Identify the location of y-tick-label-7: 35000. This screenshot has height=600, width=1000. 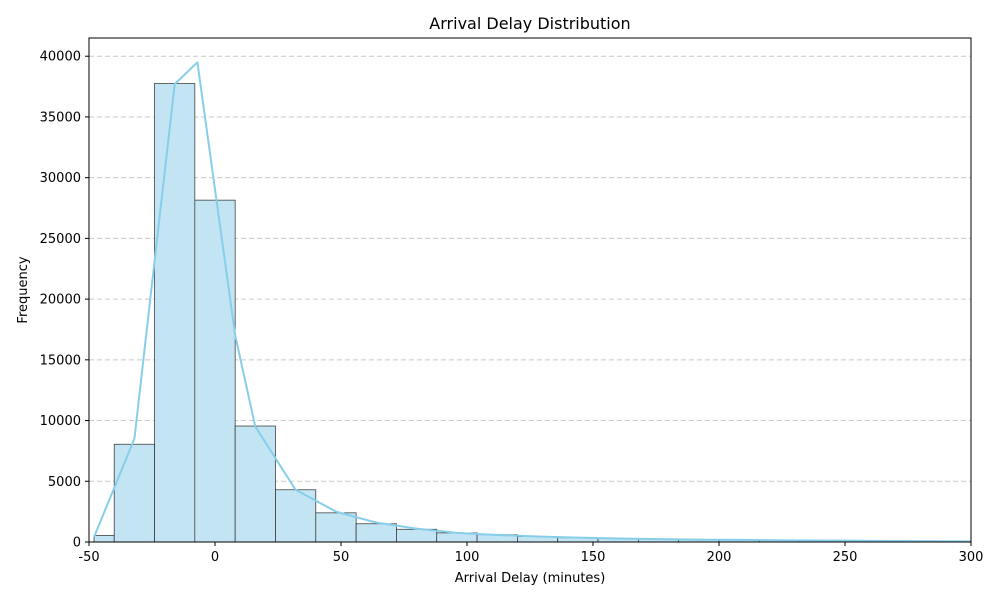
(60, 117).